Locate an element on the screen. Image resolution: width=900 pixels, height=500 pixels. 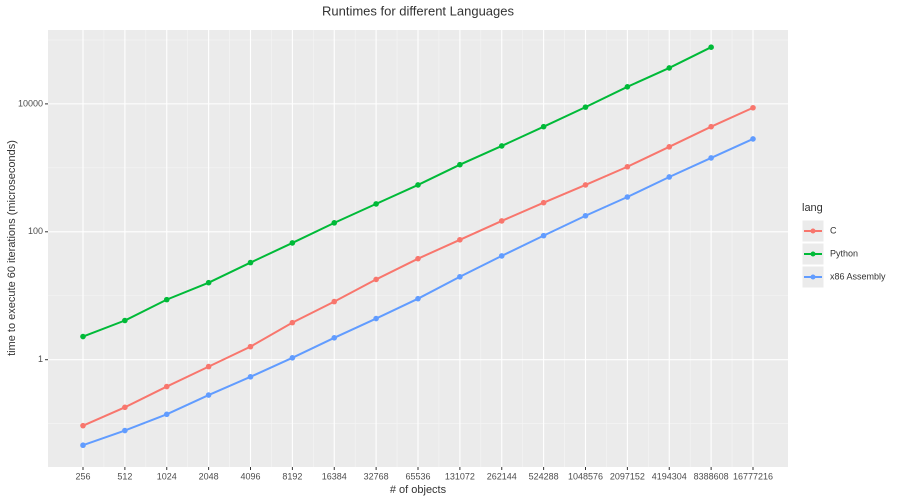
legend-label: x86 Assembly is located at coordinates (858, 276).